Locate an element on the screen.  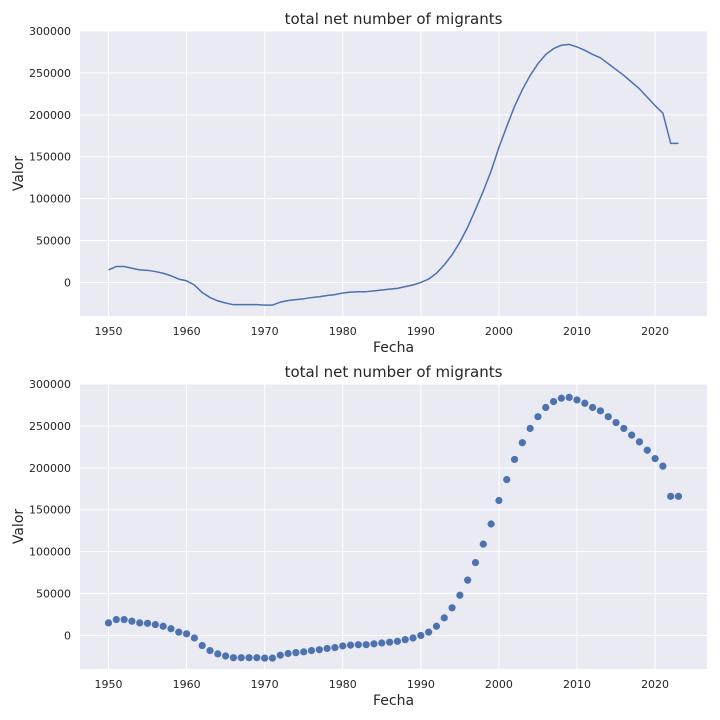
line-chart-x-tick-label: 2010 is located at coordinates (577, 331).